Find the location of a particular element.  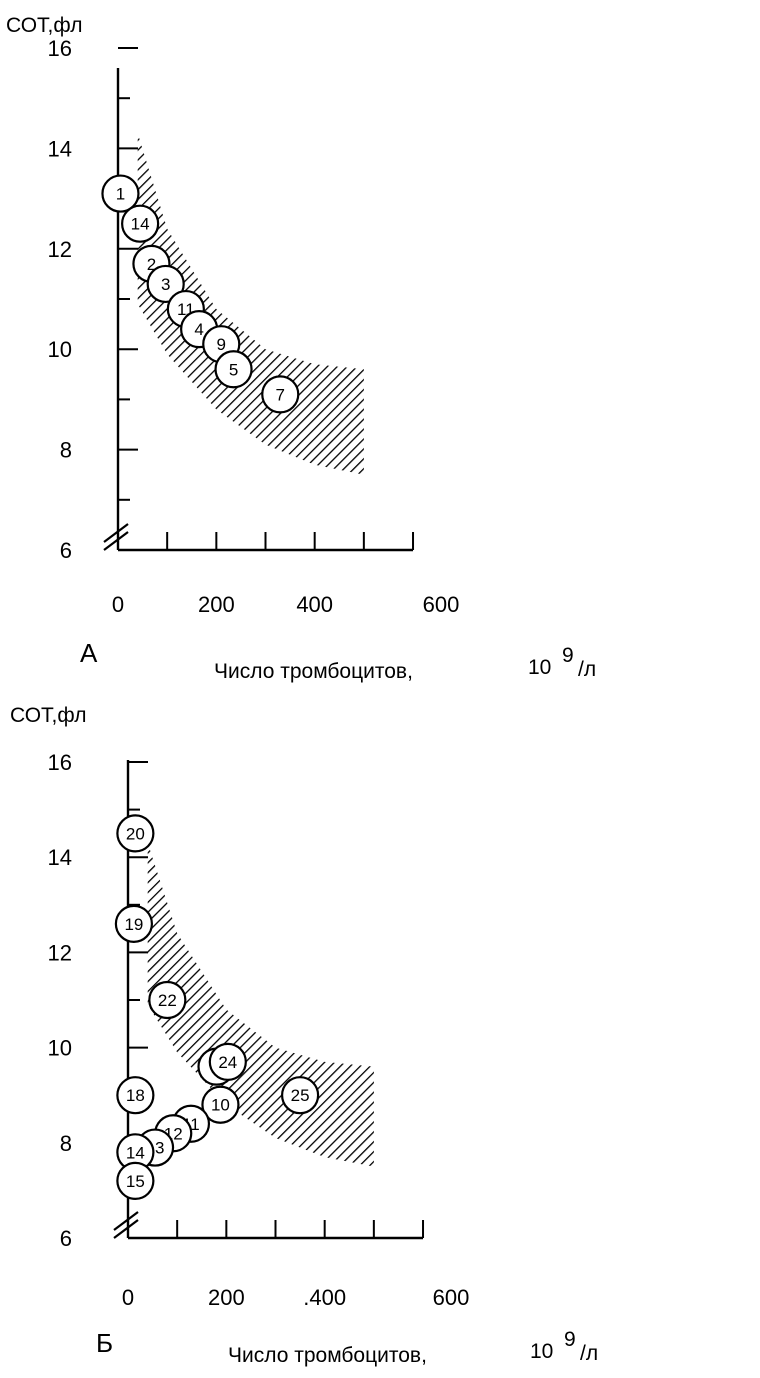

data-point-label: 4 is located at coordinates (198, 329).